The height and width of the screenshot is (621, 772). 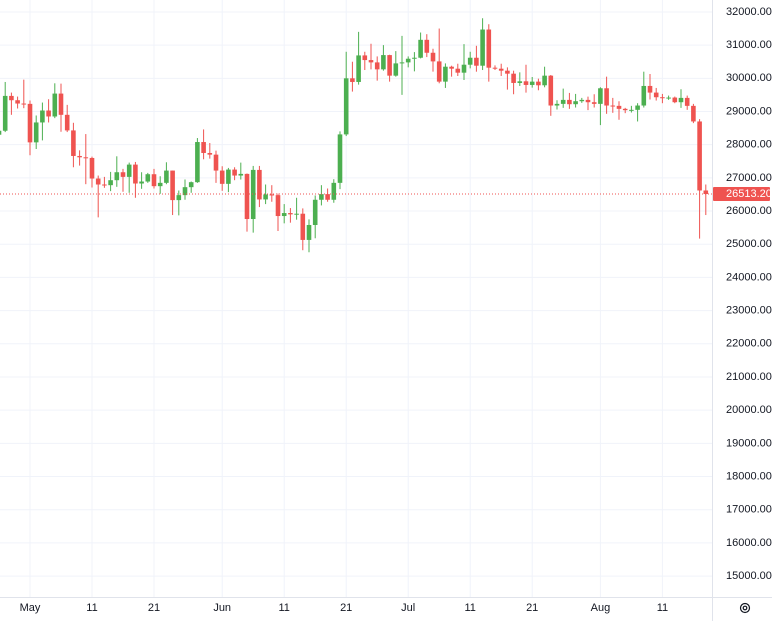 I want to click on gear-ring, so click(x=745, y=608).